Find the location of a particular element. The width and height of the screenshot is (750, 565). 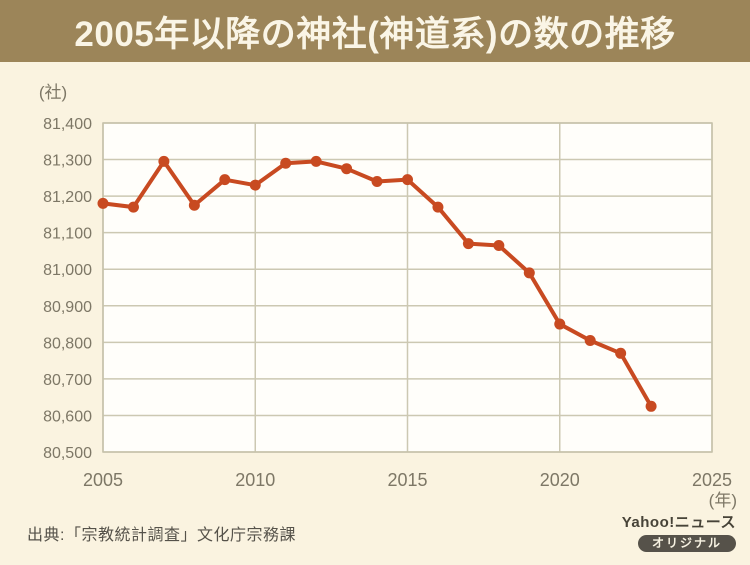

y-tick-label: 81,200 is located at coordinates (67, 197).